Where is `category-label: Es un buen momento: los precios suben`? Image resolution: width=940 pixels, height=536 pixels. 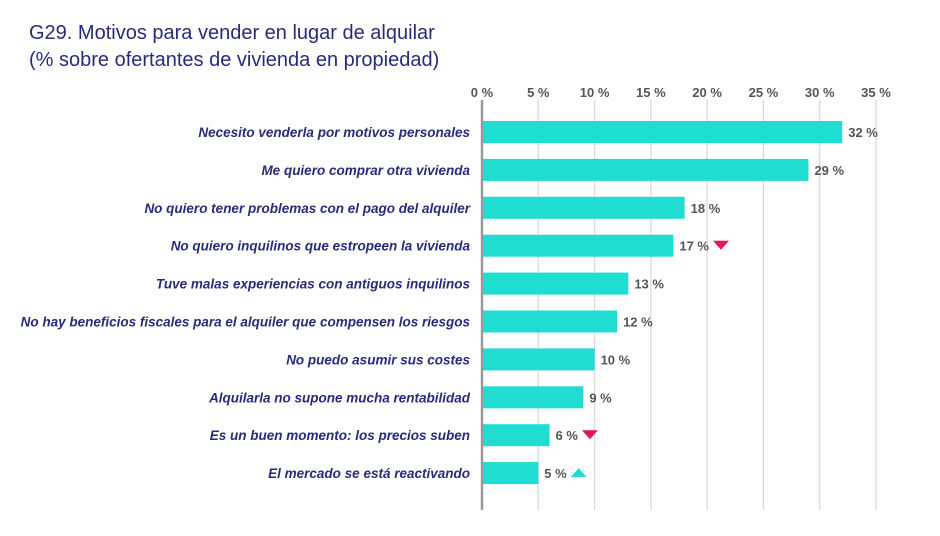 category-label: Es un buen momento: los precios suben is located at coordinates (340, 435).